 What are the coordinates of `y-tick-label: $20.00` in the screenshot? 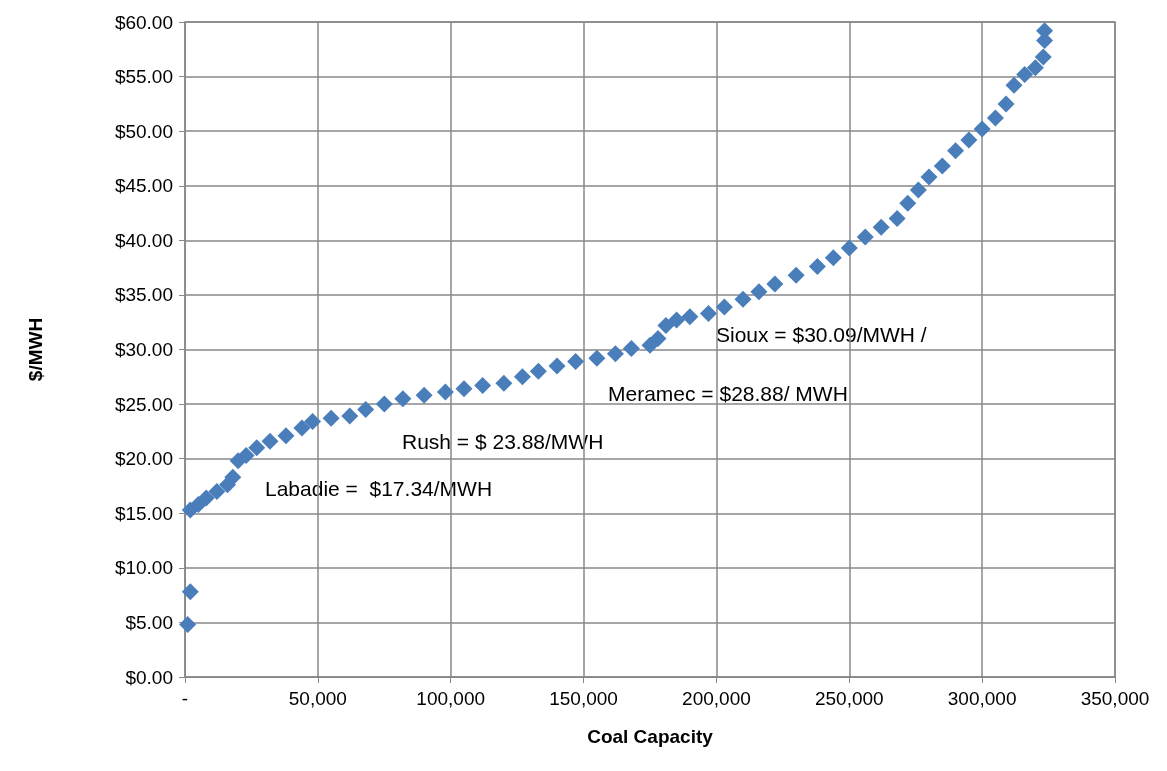 It's located at (143, 459).